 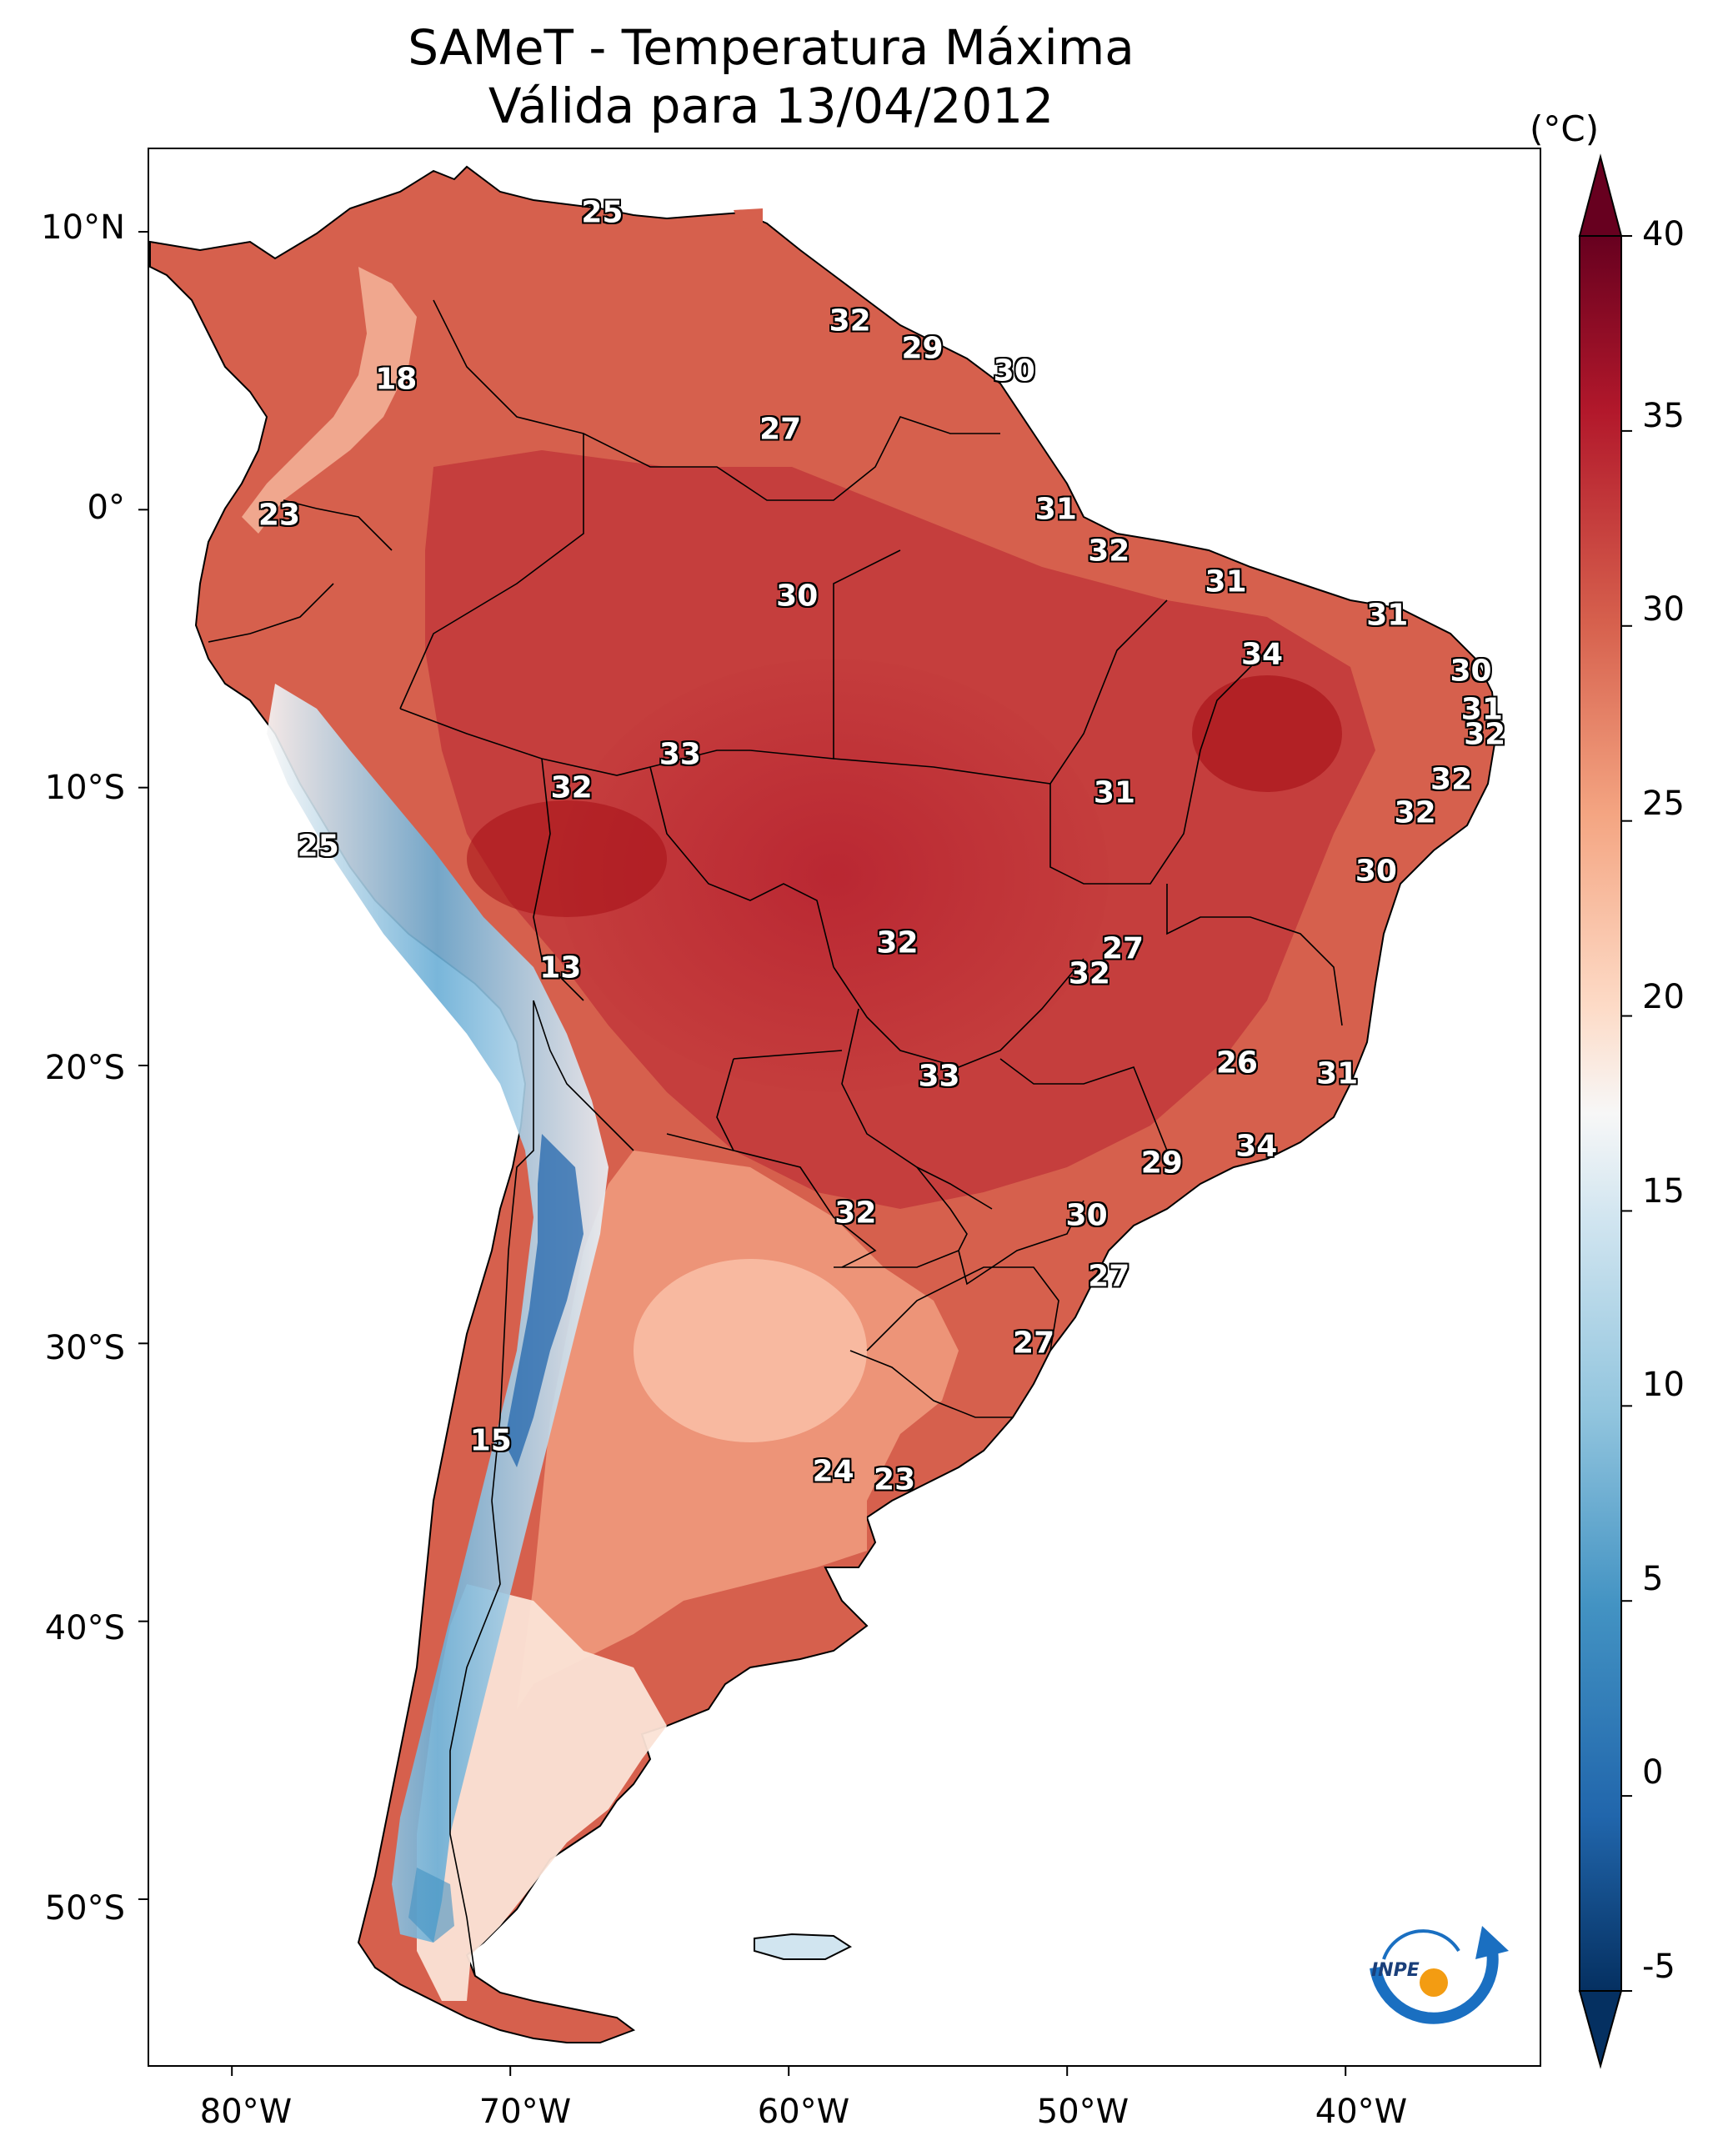 I want to click on station-value-label: 18, so click(x=396, y=379).